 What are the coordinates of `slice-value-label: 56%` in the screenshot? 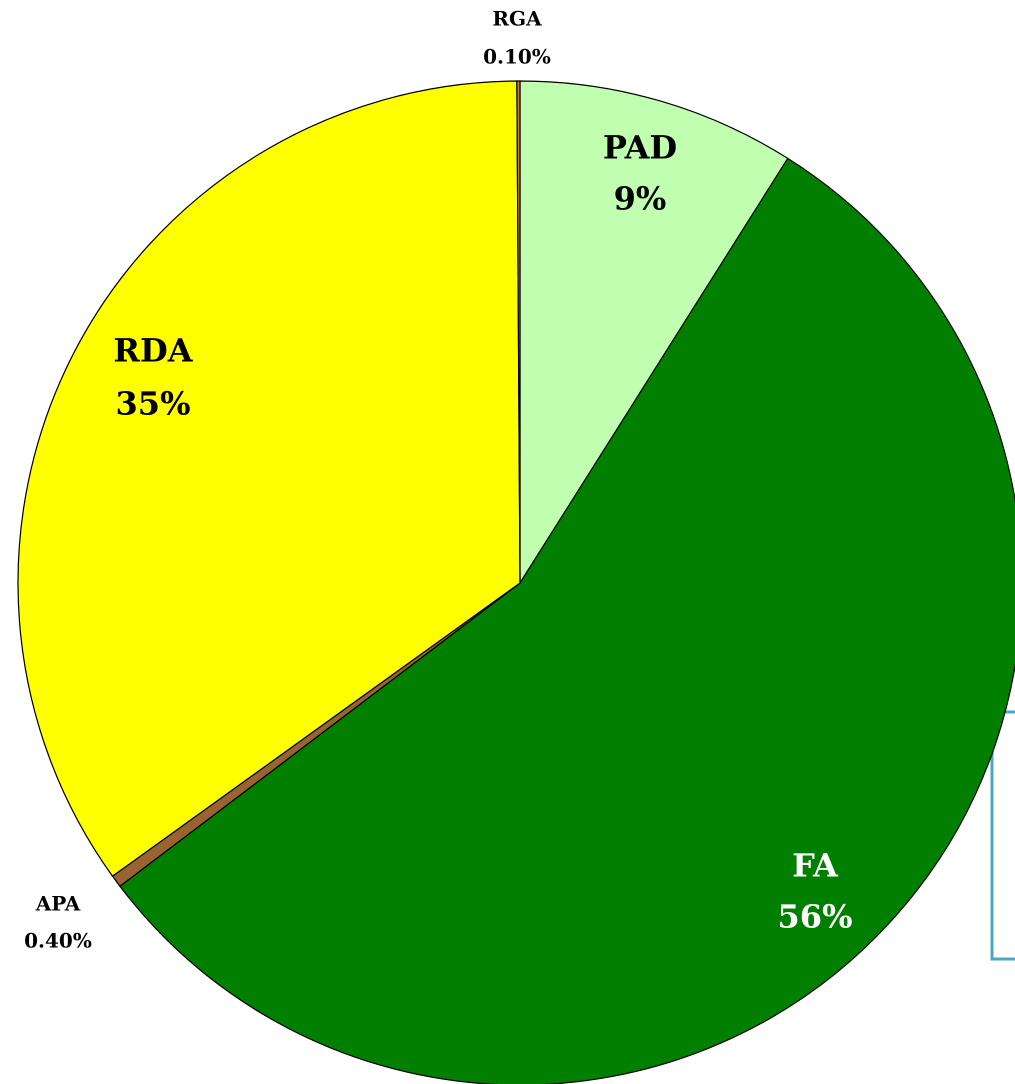 It's located at (815, 917).